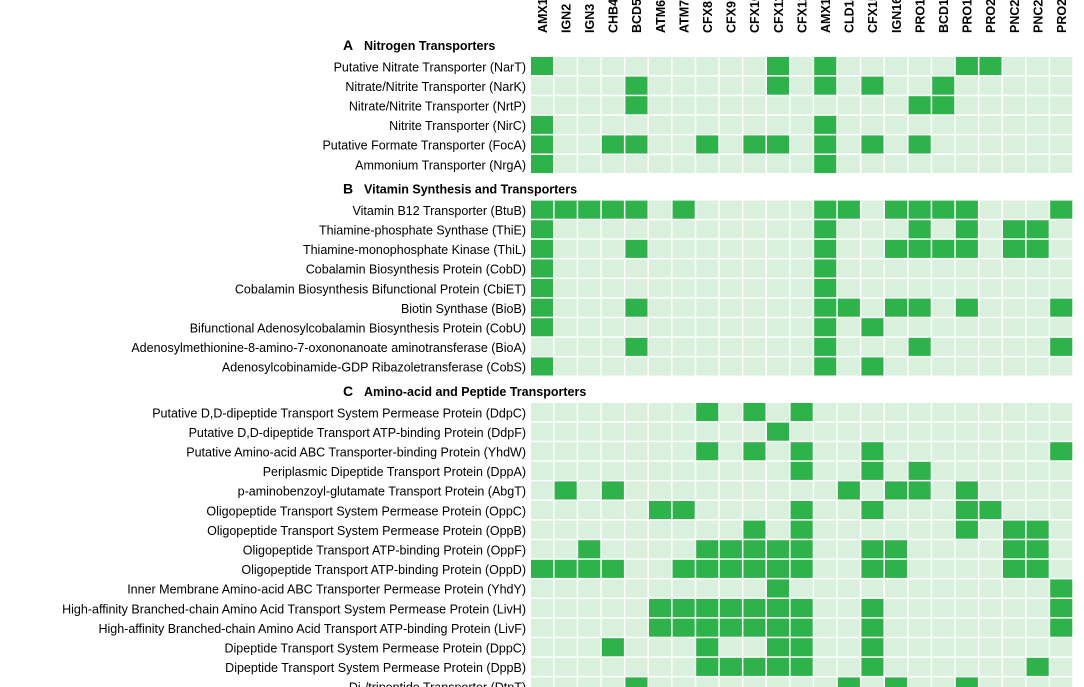 This screenshot has width=1084, height=687. Describe the element at coordinates (850, 16) in the screenshot. I see `column-label: CLD14` at that location.